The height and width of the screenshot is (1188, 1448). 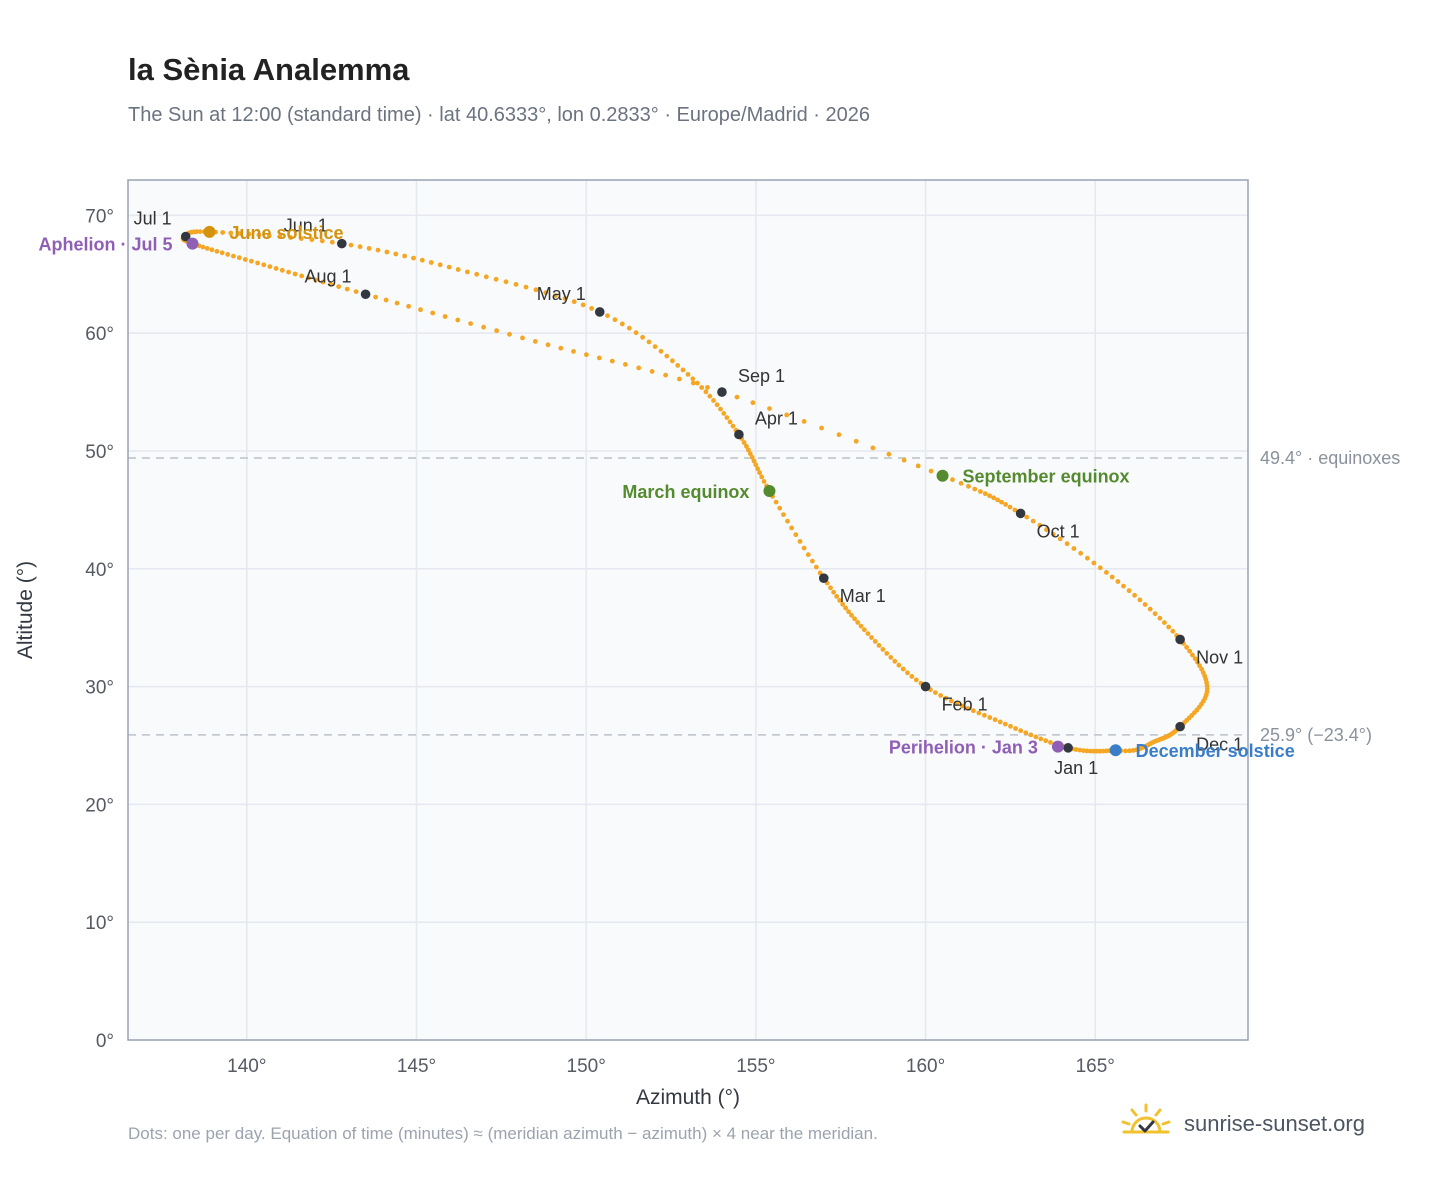 I want to click on month-marker-label: Apr 1, so click(x=776, y=418).